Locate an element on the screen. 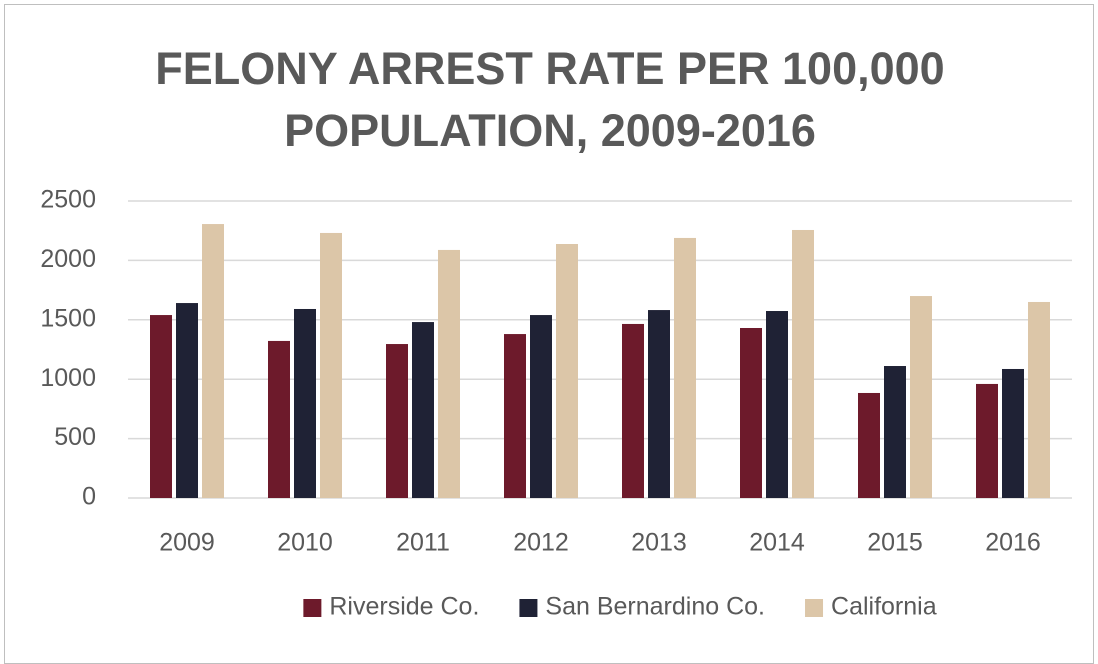 The height and width of the screenshot is (664, 1098). legend-label: Riverside Co. is located at coordinates (404, 607).